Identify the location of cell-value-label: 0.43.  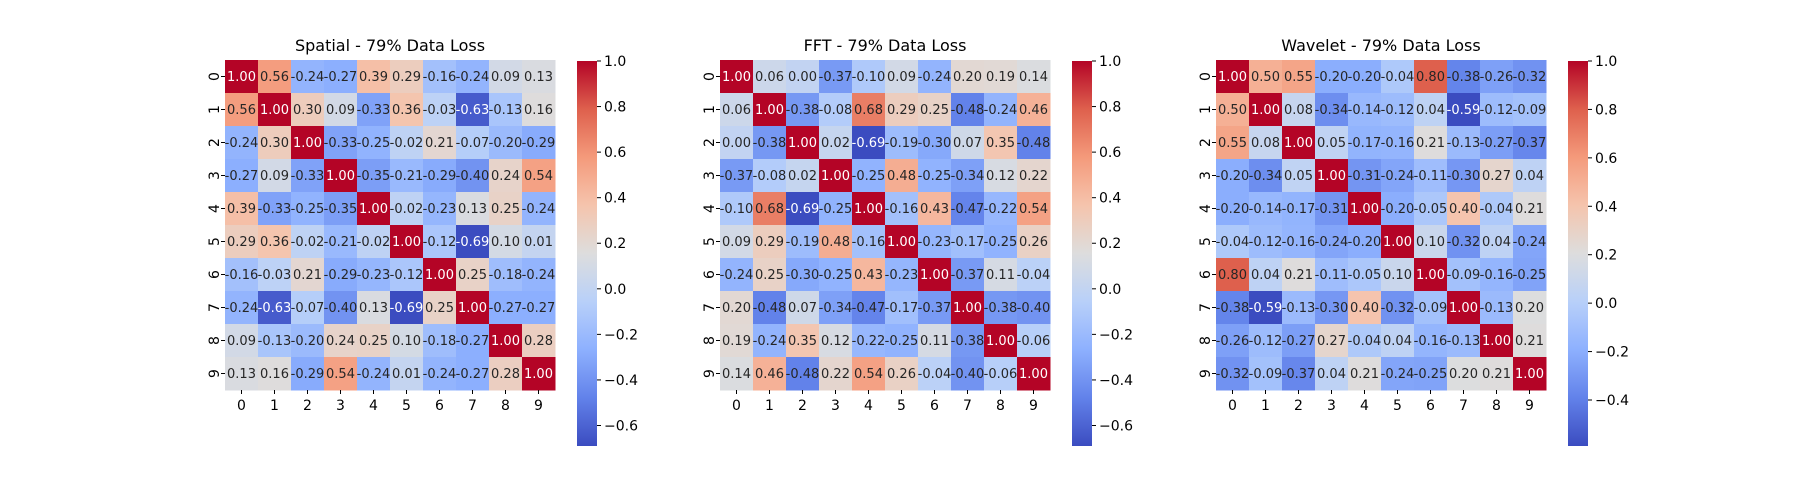
(868, 275).